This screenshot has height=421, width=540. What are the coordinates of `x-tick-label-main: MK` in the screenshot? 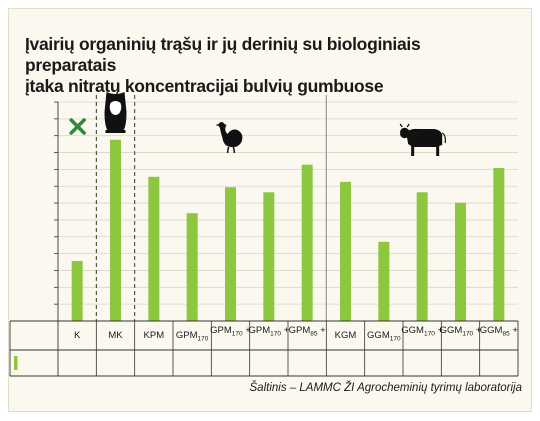 It's located at (115, 335).